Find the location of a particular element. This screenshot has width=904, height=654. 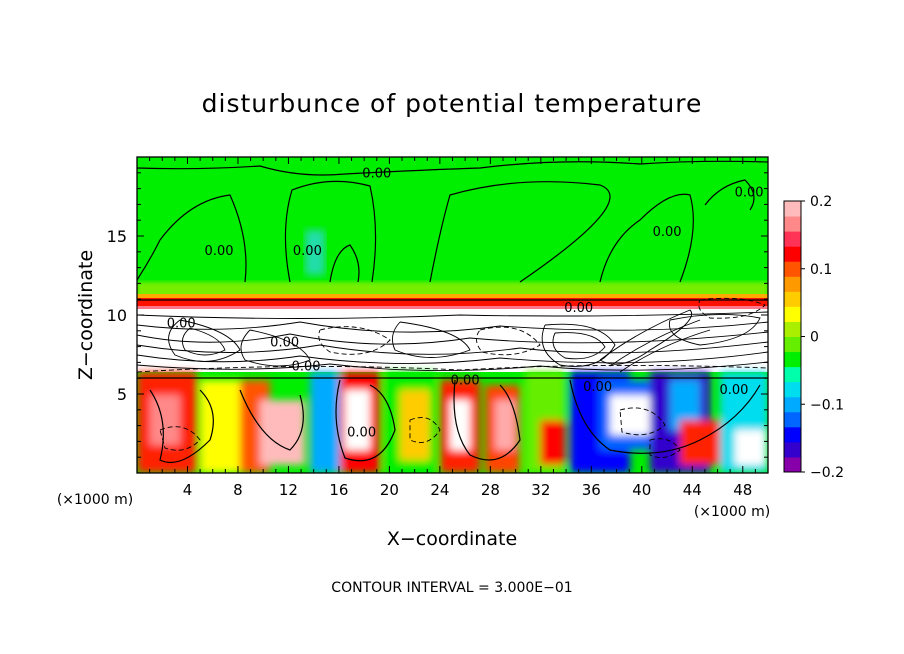

x-tick-label: 4 is located at coordinates (188, 490).